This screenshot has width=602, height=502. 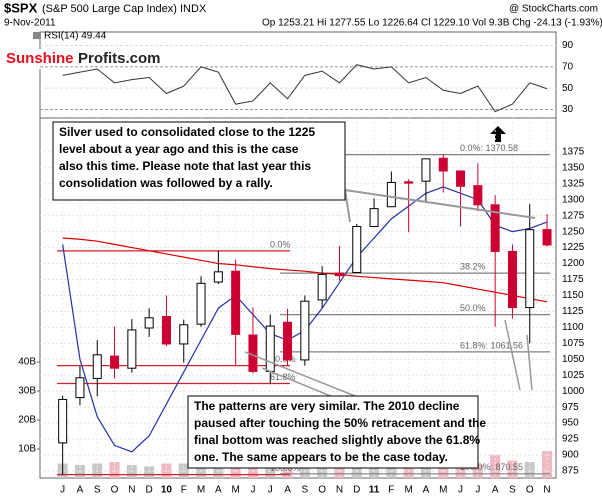 I want to click on y-tick-label: 1375, so click(x=573, y=151).